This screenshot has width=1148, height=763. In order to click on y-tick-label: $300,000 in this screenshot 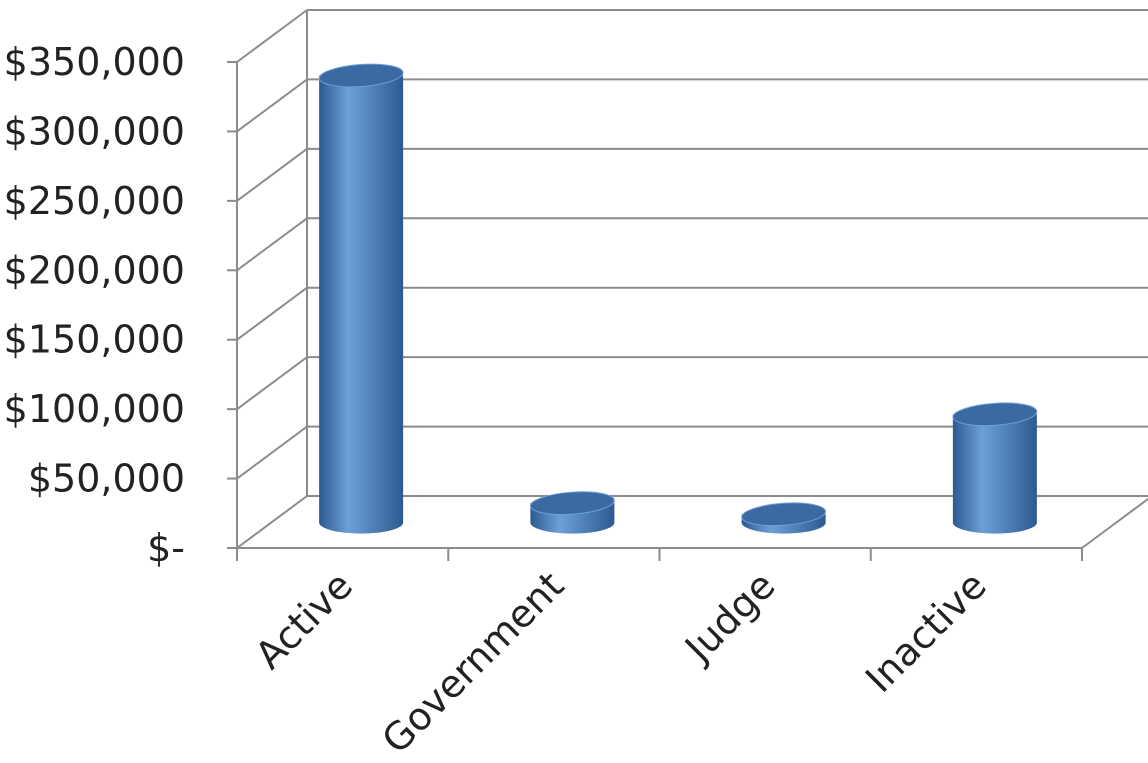, I will do `click(94, 131)`.